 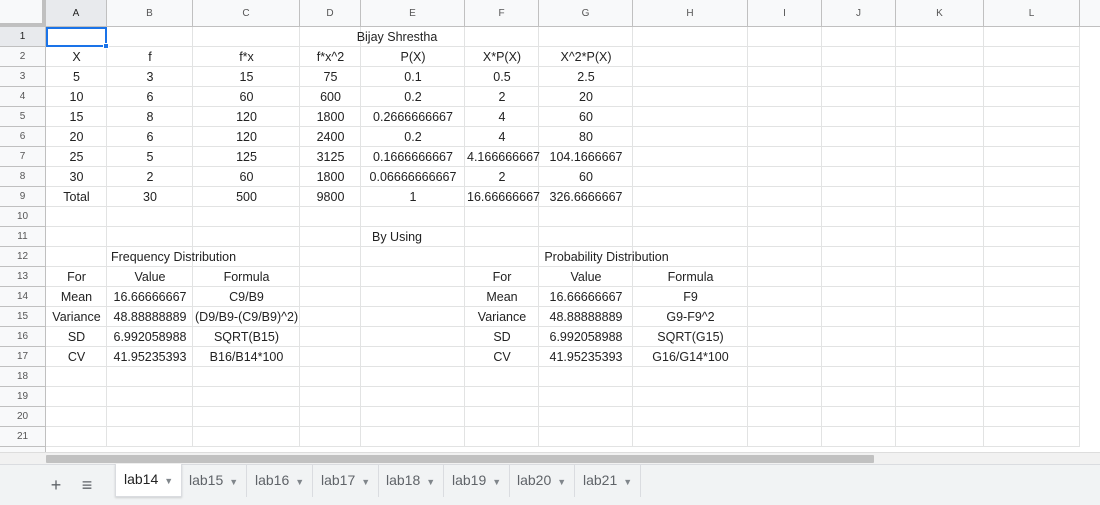 What do you see at coordinates (23, 77) in the screenshot?
I see `row-header-3: 3` at bounding box center [23, 77].